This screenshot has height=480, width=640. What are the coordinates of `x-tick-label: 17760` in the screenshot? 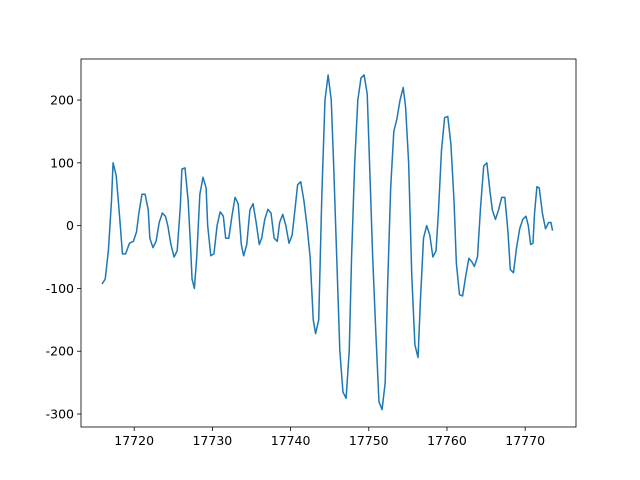 It's located at (447, 440).